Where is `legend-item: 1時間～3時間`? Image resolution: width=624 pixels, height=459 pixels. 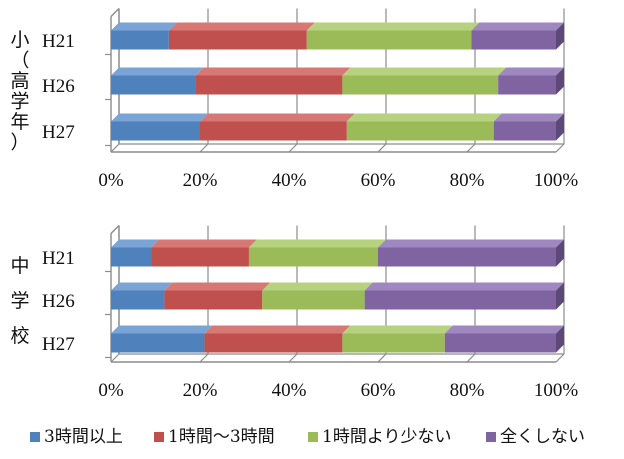 legend-item: 1時間～3時間 is located at coordinates (214, 437).